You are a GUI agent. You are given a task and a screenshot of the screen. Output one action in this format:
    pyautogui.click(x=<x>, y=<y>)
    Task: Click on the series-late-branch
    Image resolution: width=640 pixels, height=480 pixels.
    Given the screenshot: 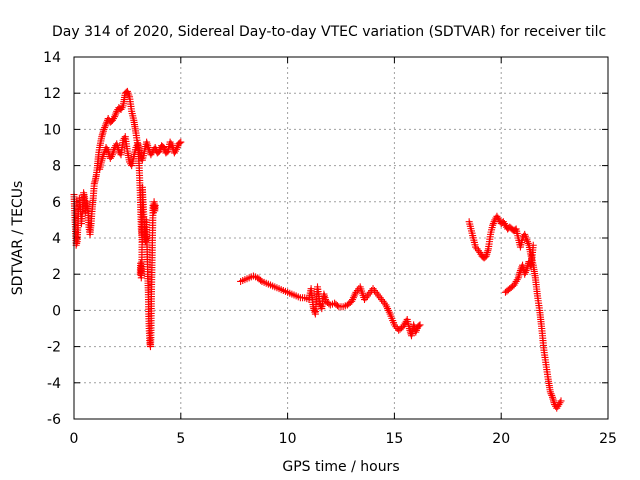 What is the action you would take?
    pyautogui.click(x=519, y=268)
    